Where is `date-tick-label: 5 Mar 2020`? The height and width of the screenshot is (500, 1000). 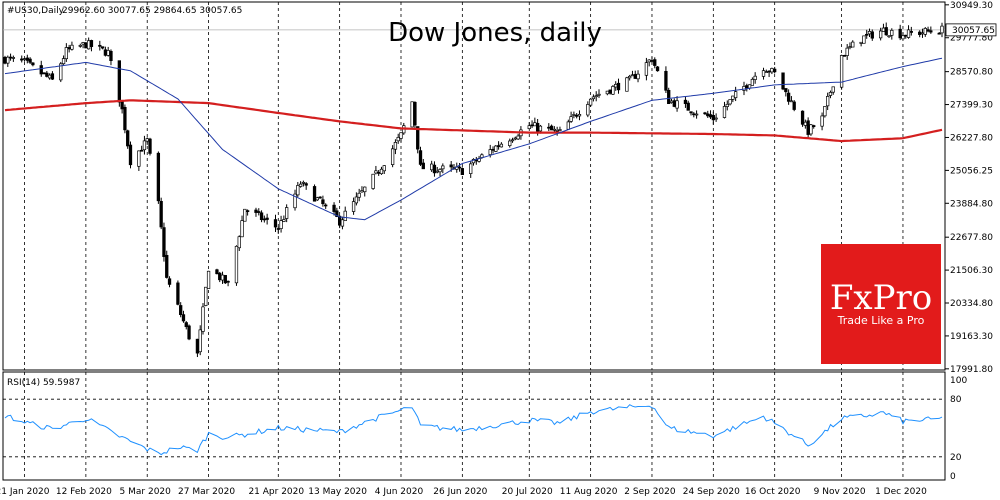 date-tick-label: 5 Mar 2020 is located at coordinates (146, 492).